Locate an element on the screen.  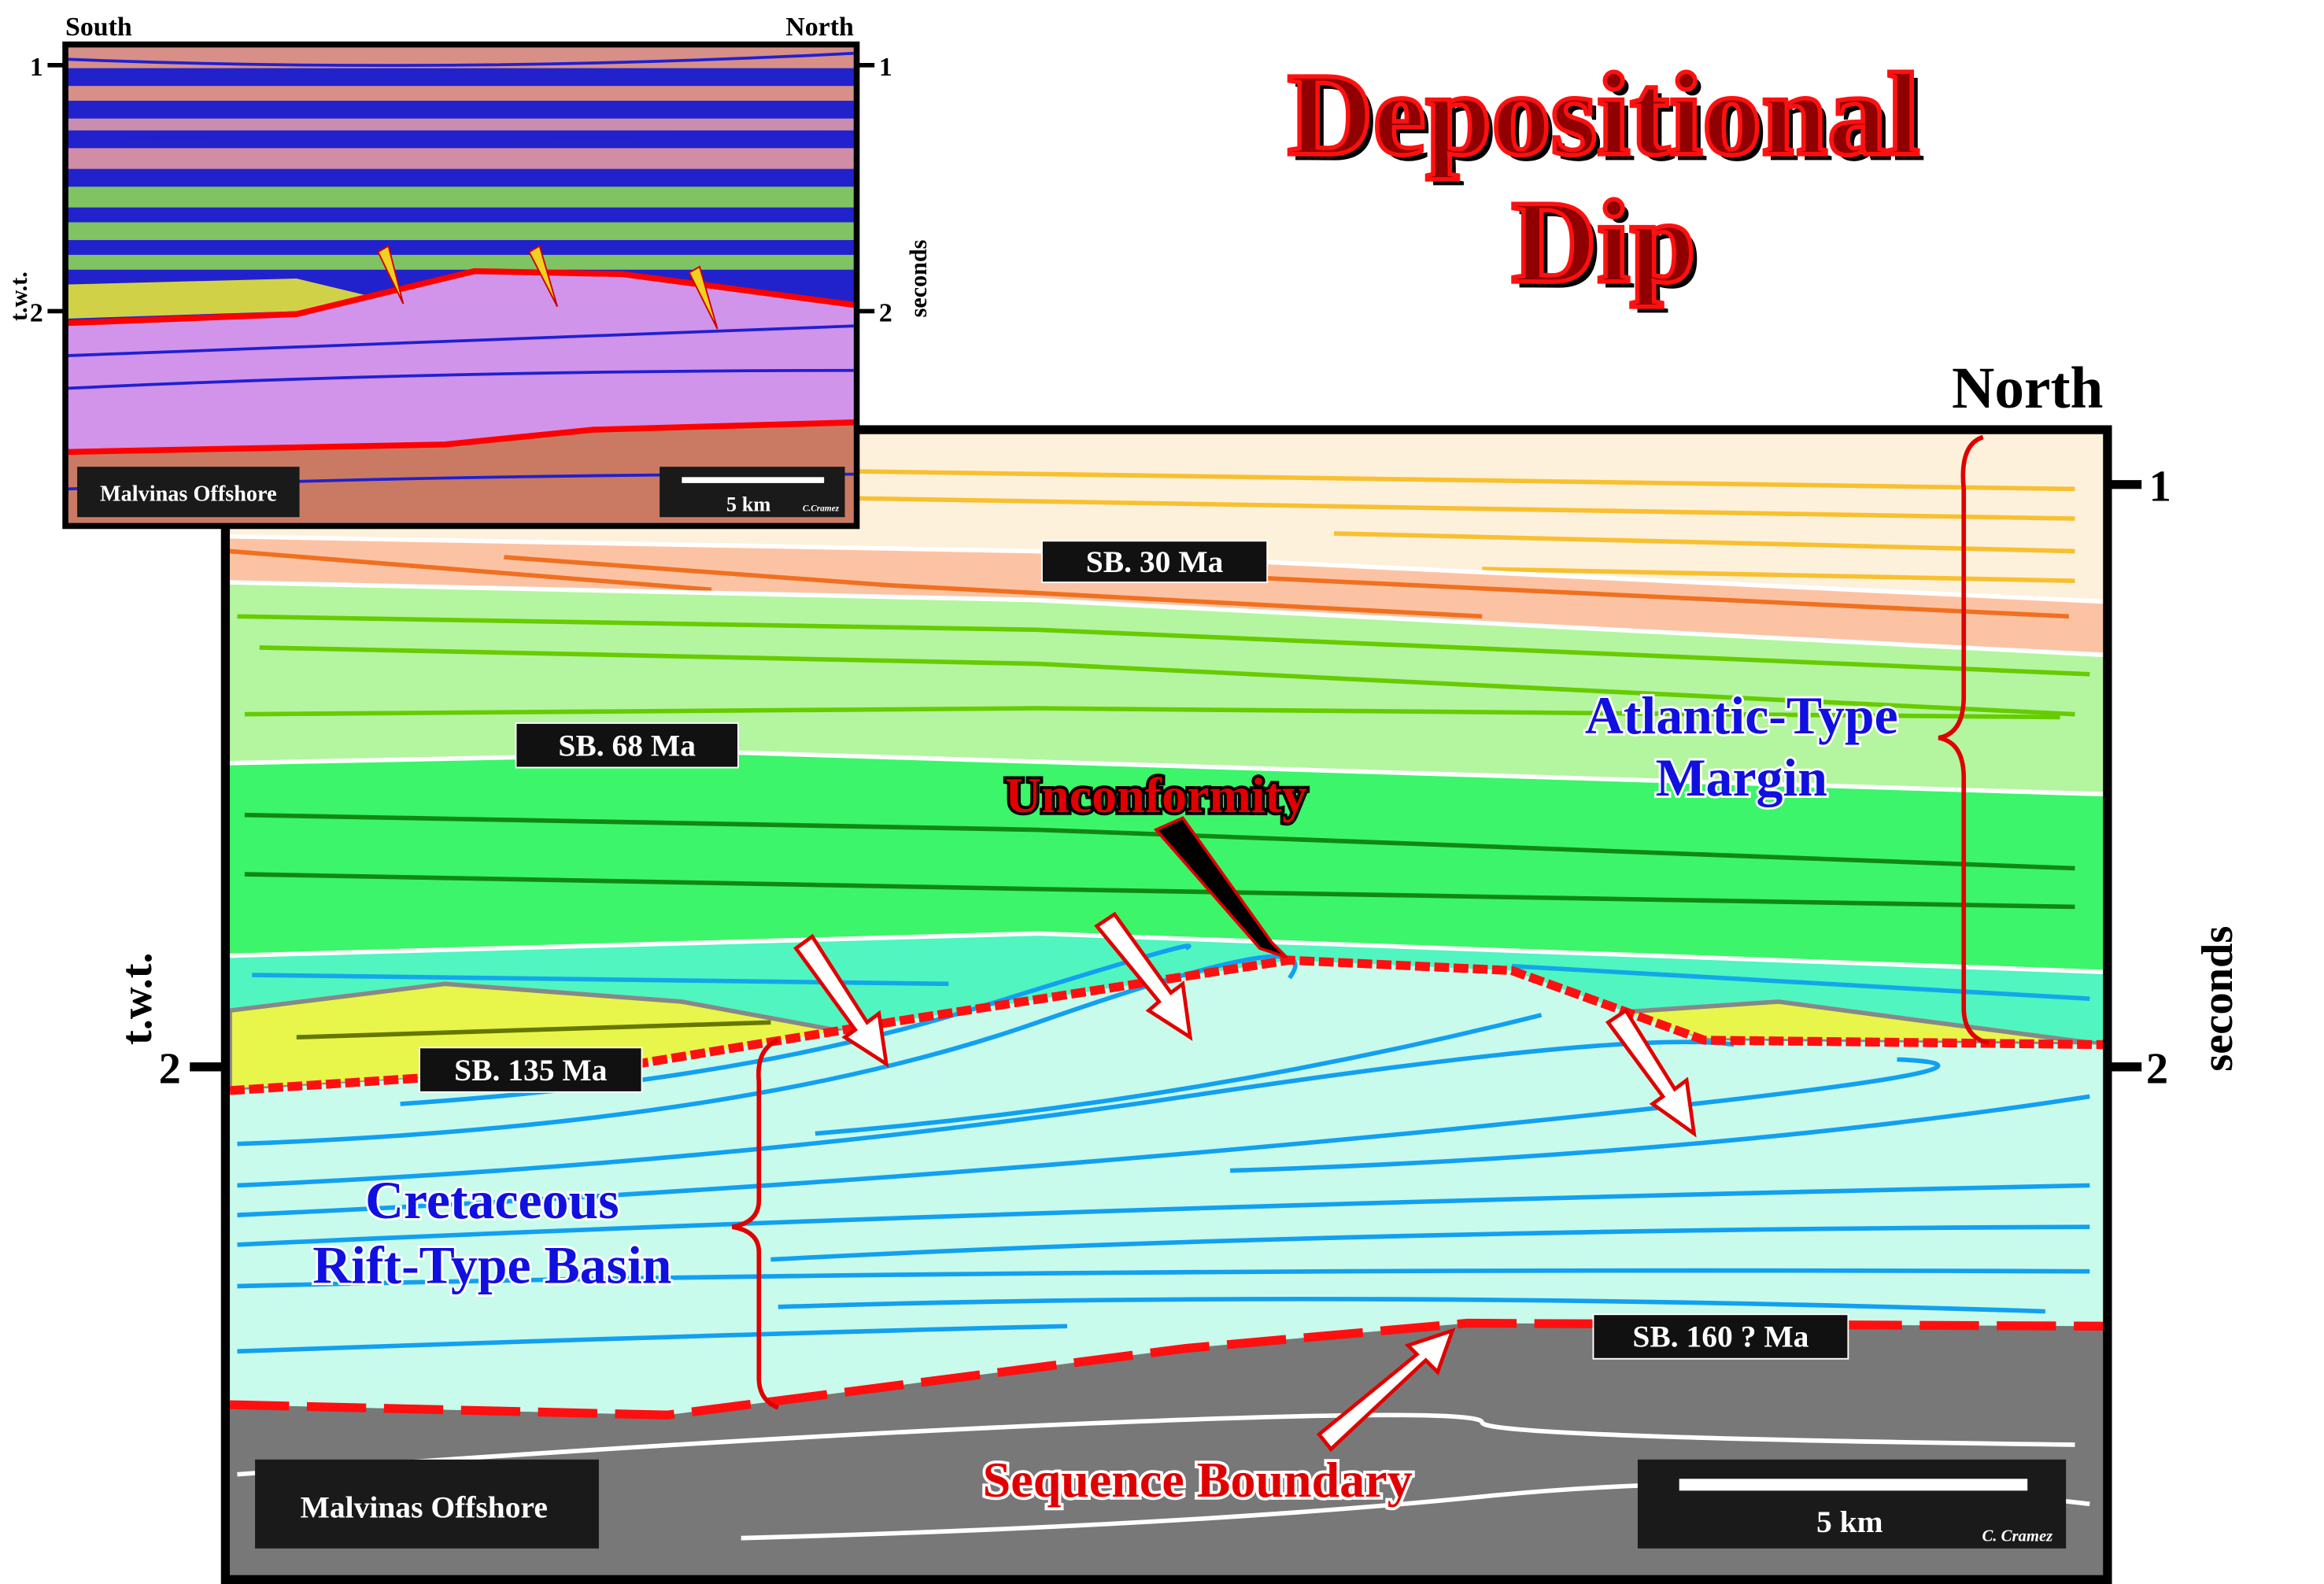
scale-box is located at coordinates (752, 492).